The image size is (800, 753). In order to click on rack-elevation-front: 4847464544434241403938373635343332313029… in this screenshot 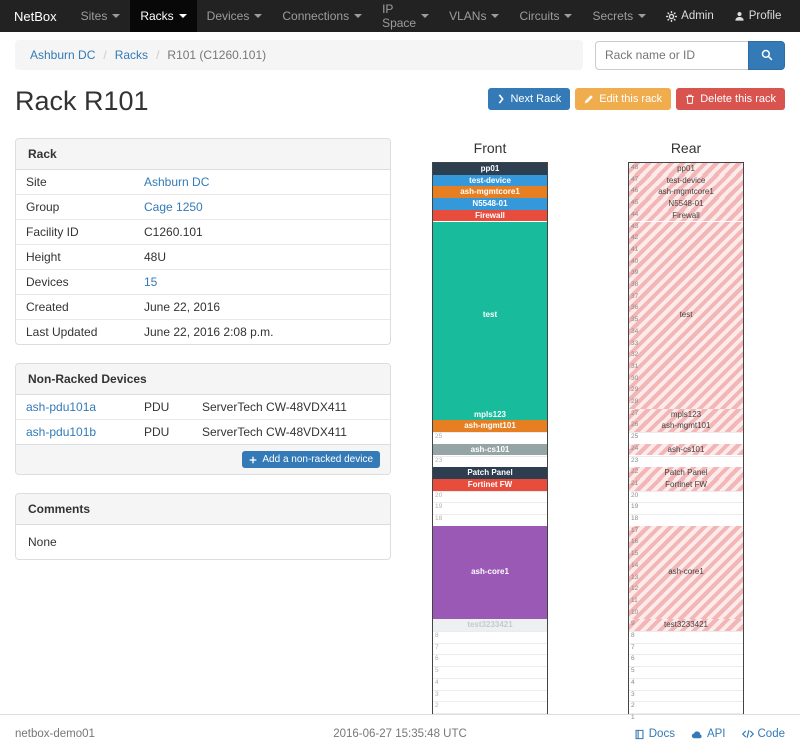, I will do `click(490, 443)`.